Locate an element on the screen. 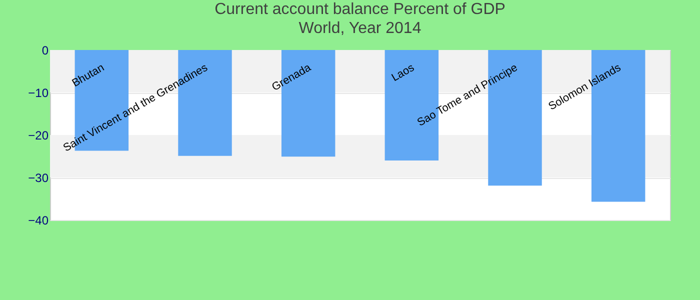 The width and height of the screenshot is (700, 300). chart-subtitle: World, Year 2014 is located at coordinates (360, 28).